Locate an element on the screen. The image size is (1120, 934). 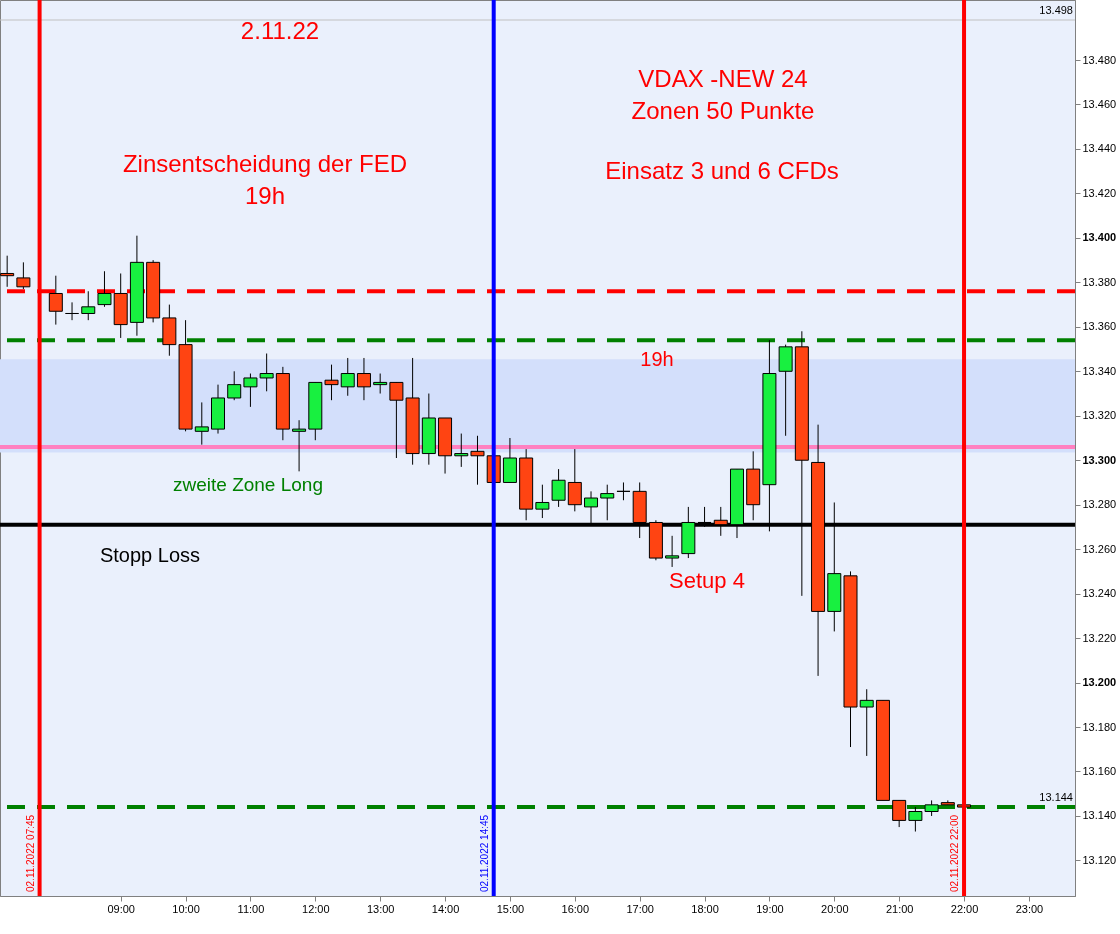
y-tick-label: 13.300 is located at coordinates (1099, 459).